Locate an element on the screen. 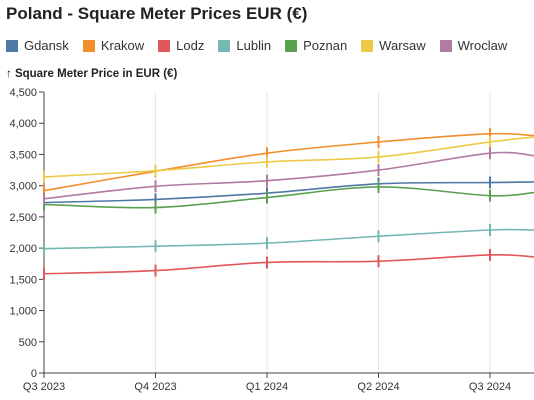 This screenshot has width=534, height=400. x-tick-label: Q3 2023 is located at coordinates (44, 387).